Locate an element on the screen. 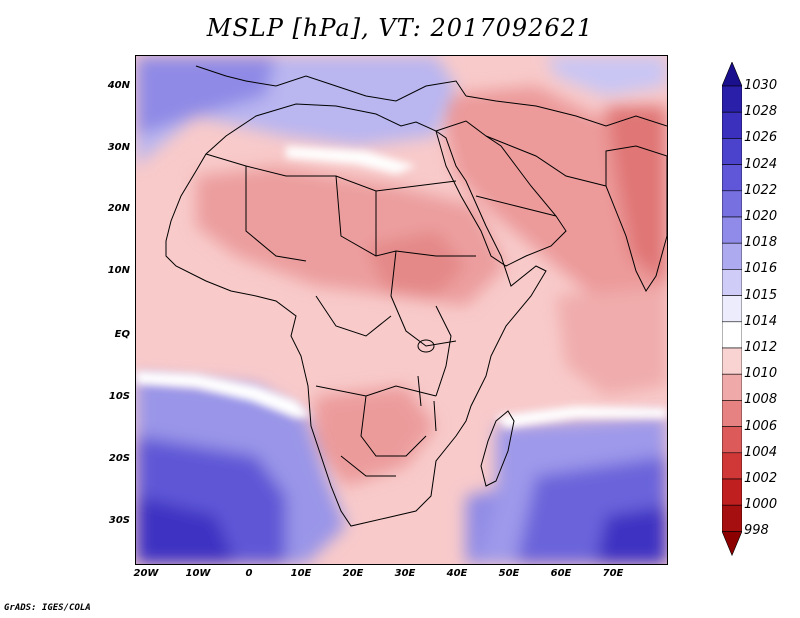  lat-label-10n: 10N is located at coordinates (118, 270).